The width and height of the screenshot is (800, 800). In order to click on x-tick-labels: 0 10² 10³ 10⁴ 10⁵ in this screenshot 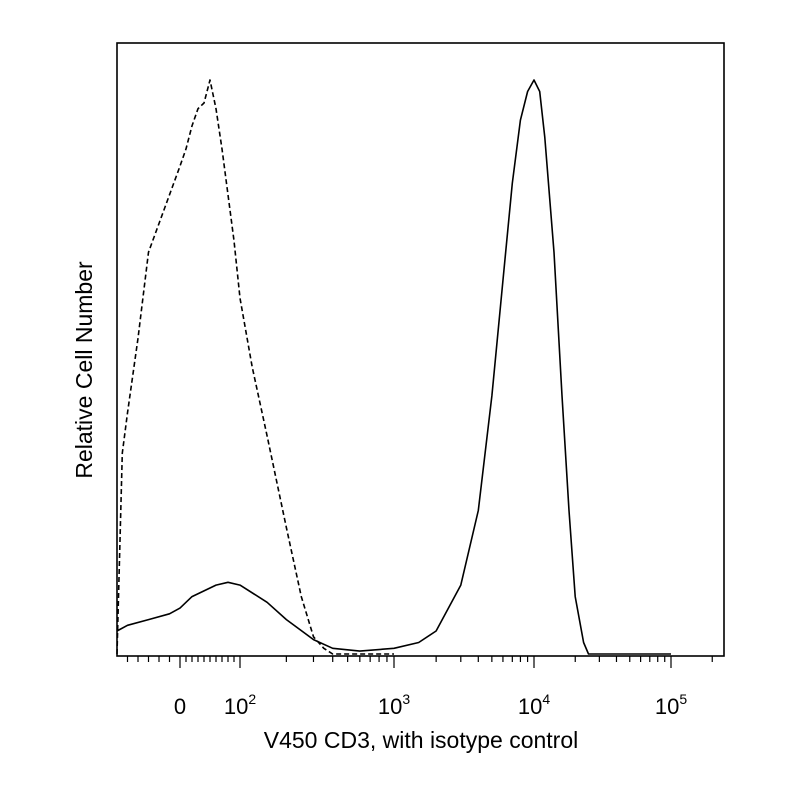, I will do `click(430, 705)`.